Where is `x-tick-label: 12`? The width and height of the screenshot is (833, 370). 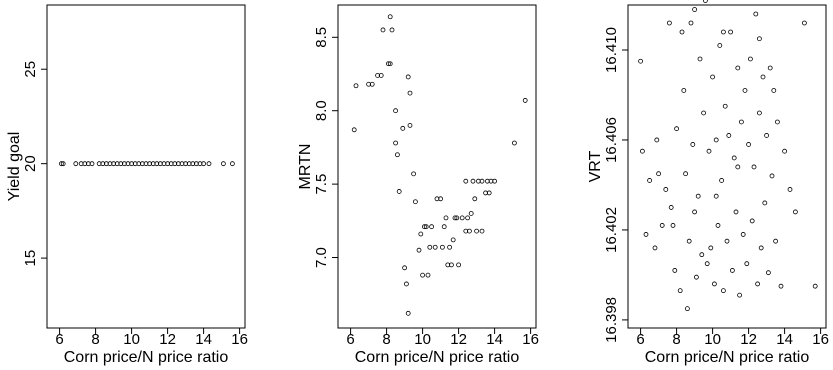
x-tick-label: 12 is located at coordinates (458, 339).